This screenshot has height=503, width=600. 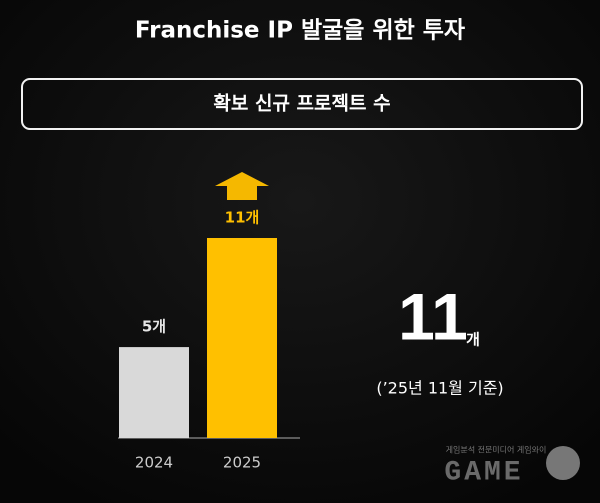 What do you see at coordinates (154, 463) in the screenshot?
I see `x-tick-label: 2024` at bounding box center [154, 463].